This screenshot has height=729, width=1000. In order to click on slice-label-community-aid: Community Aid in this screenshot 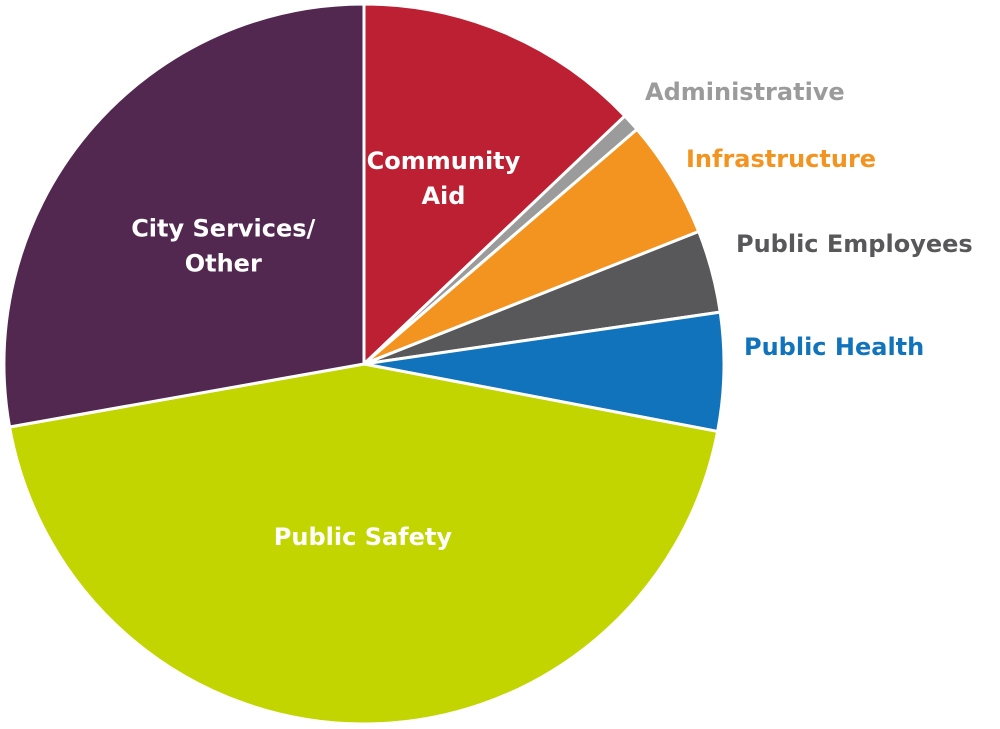, I will do `click(444, 178)`.